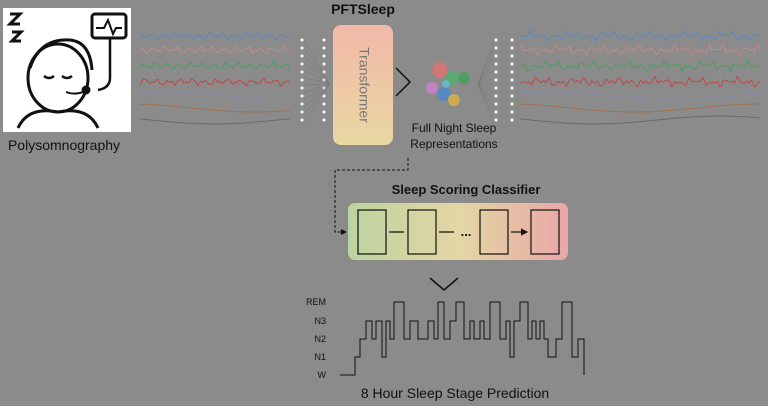 The width and height of the screenshot is (768, 406). Describe the element at coordinates (363, 9) in the screenshot. I see `title: PFTSleep` at that location.